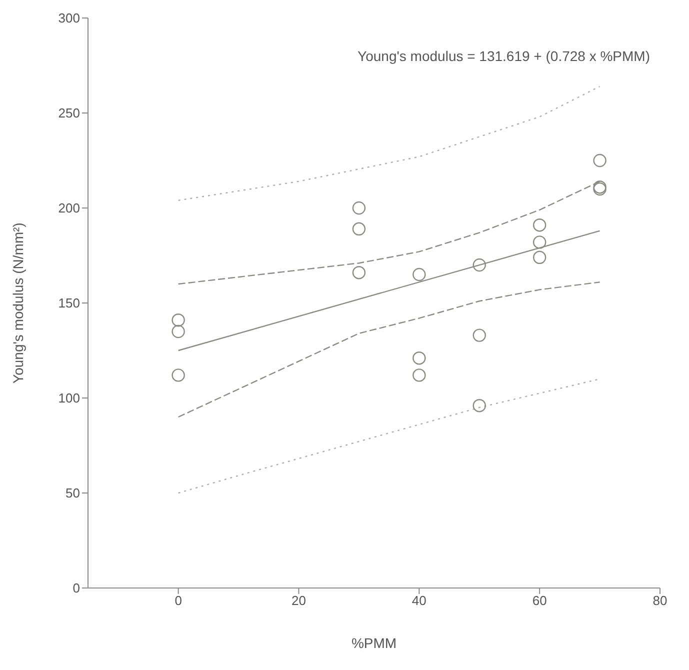 This screenshot has height=670, width=689. Describe the element at coordinates (539, 600) in the screenshot. I see `x-tick-label: 60` at that location.